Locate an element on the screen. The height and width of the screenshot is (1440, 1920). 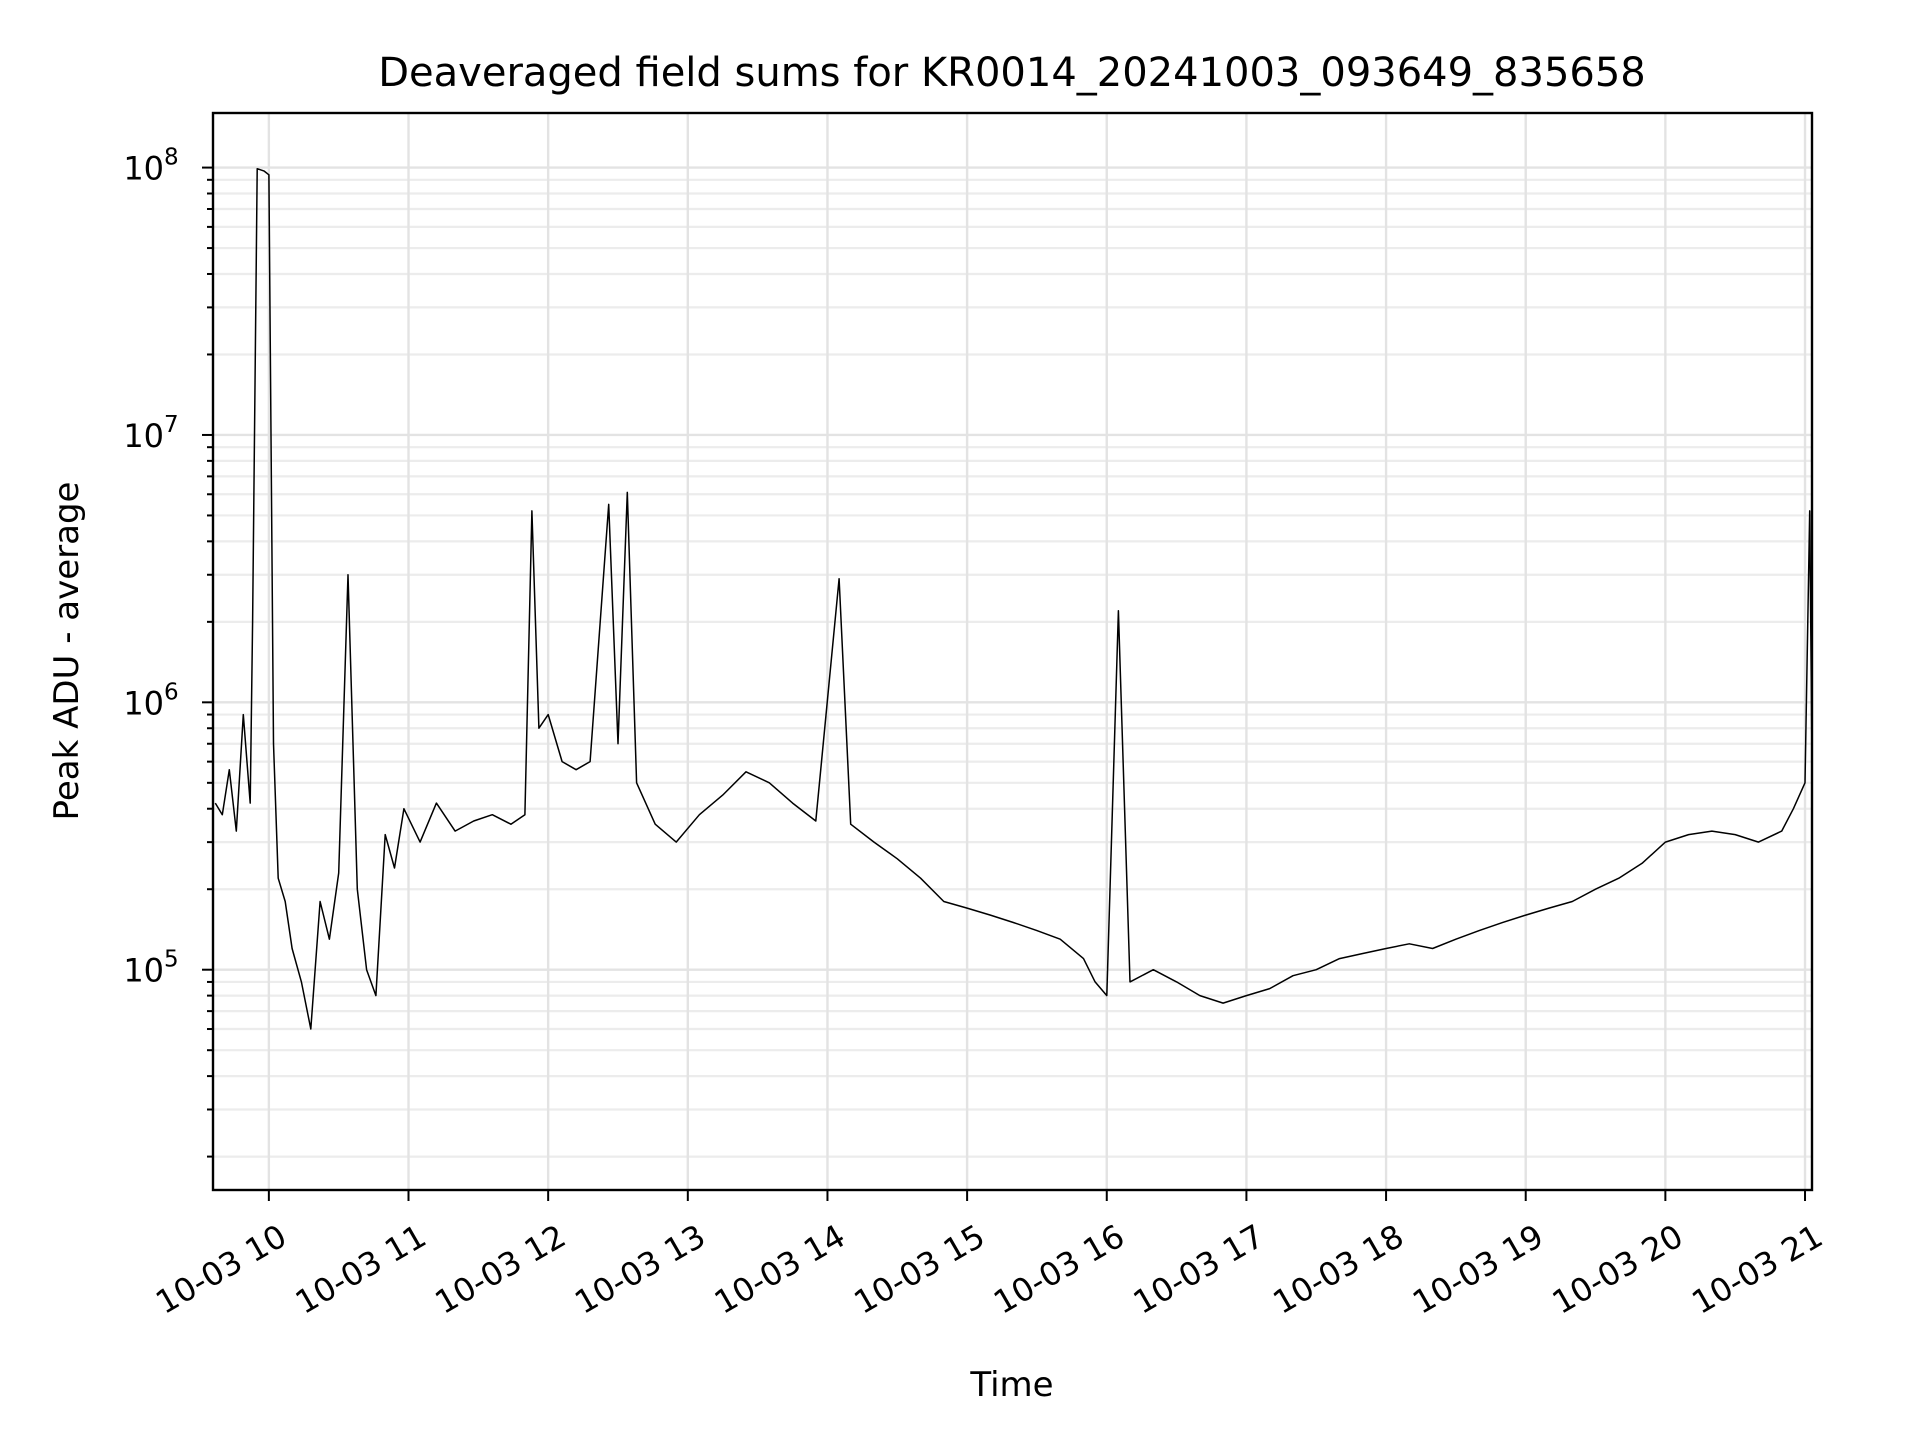
x-tick-label: 10-03 14 is located at coordinates (780, 1269).